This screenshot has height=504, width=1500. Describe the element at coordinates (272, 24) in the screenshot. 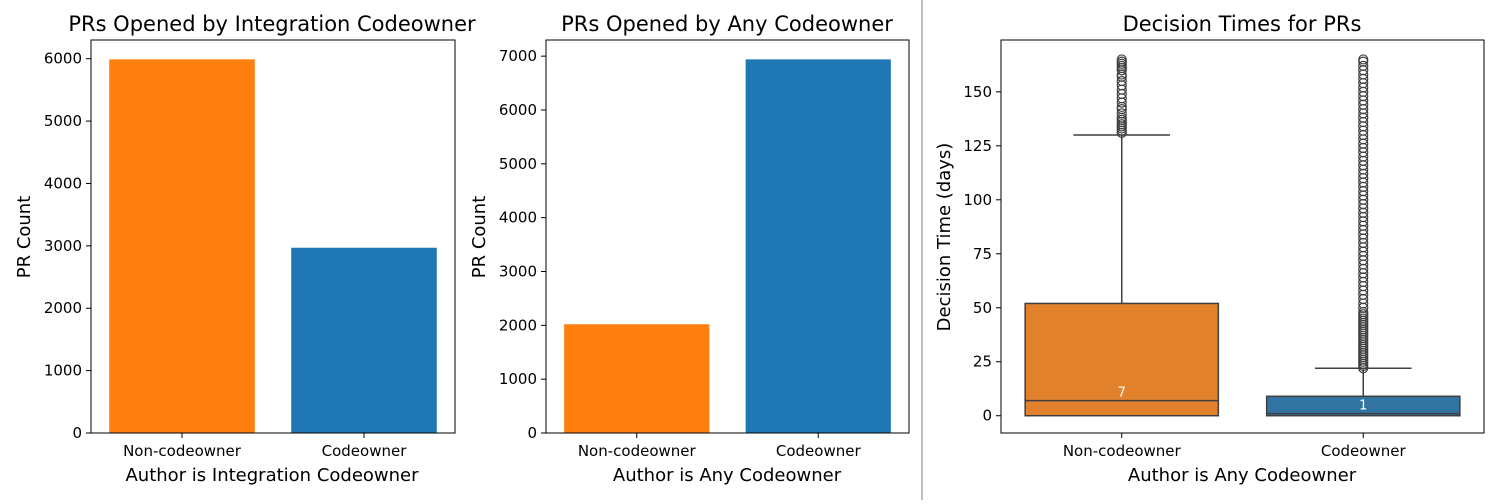

I see `chart-title: PRs Opened by Integration Codeowner` at that location.